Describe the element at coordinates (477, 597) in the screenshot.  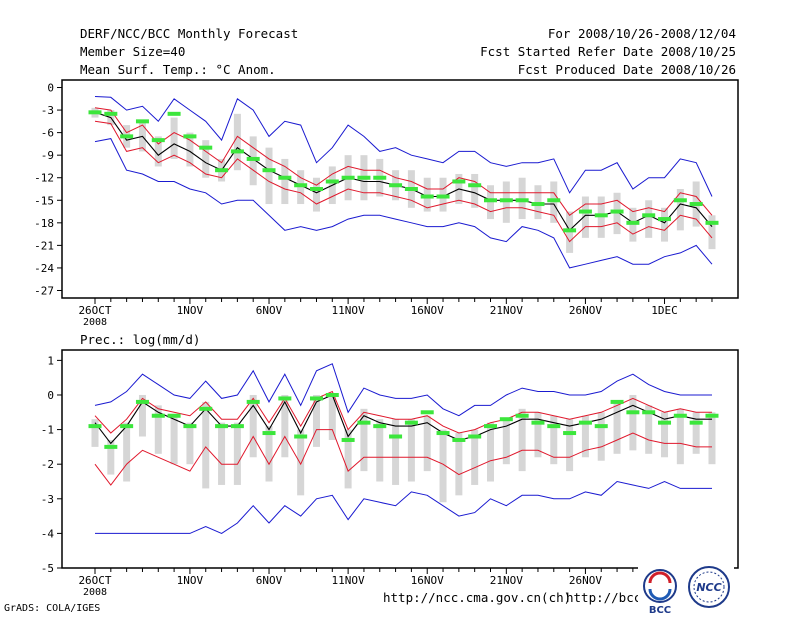
I see `ncc-url-link: http://ncc.cma.gov.cn(ch)` at that location.